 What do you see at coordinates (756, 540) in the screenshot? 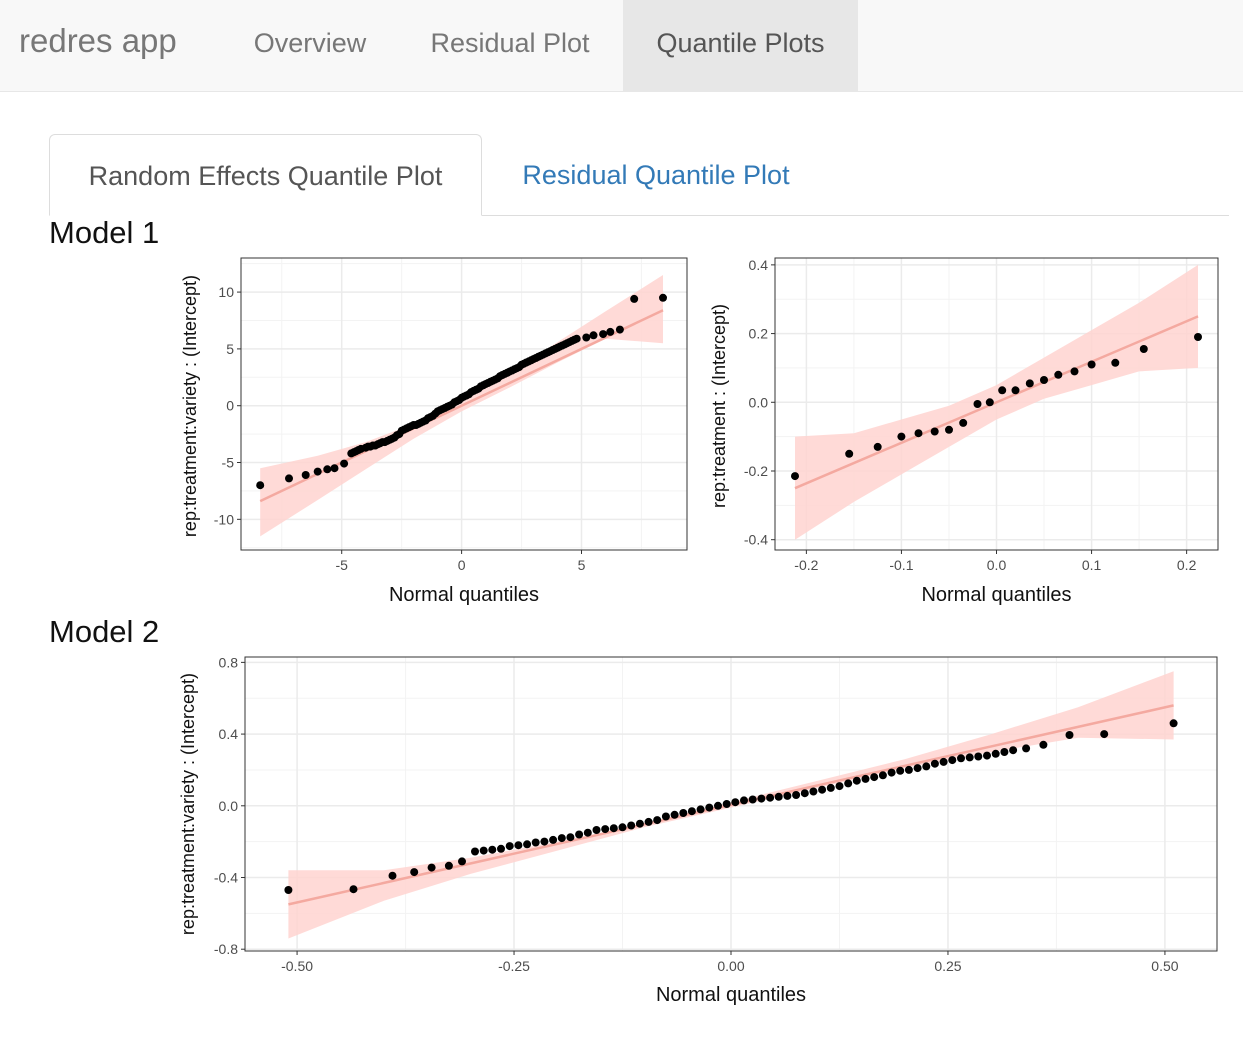
I see `chart-2-y-tick-label: -0.4` at bounding box center [756, 540].